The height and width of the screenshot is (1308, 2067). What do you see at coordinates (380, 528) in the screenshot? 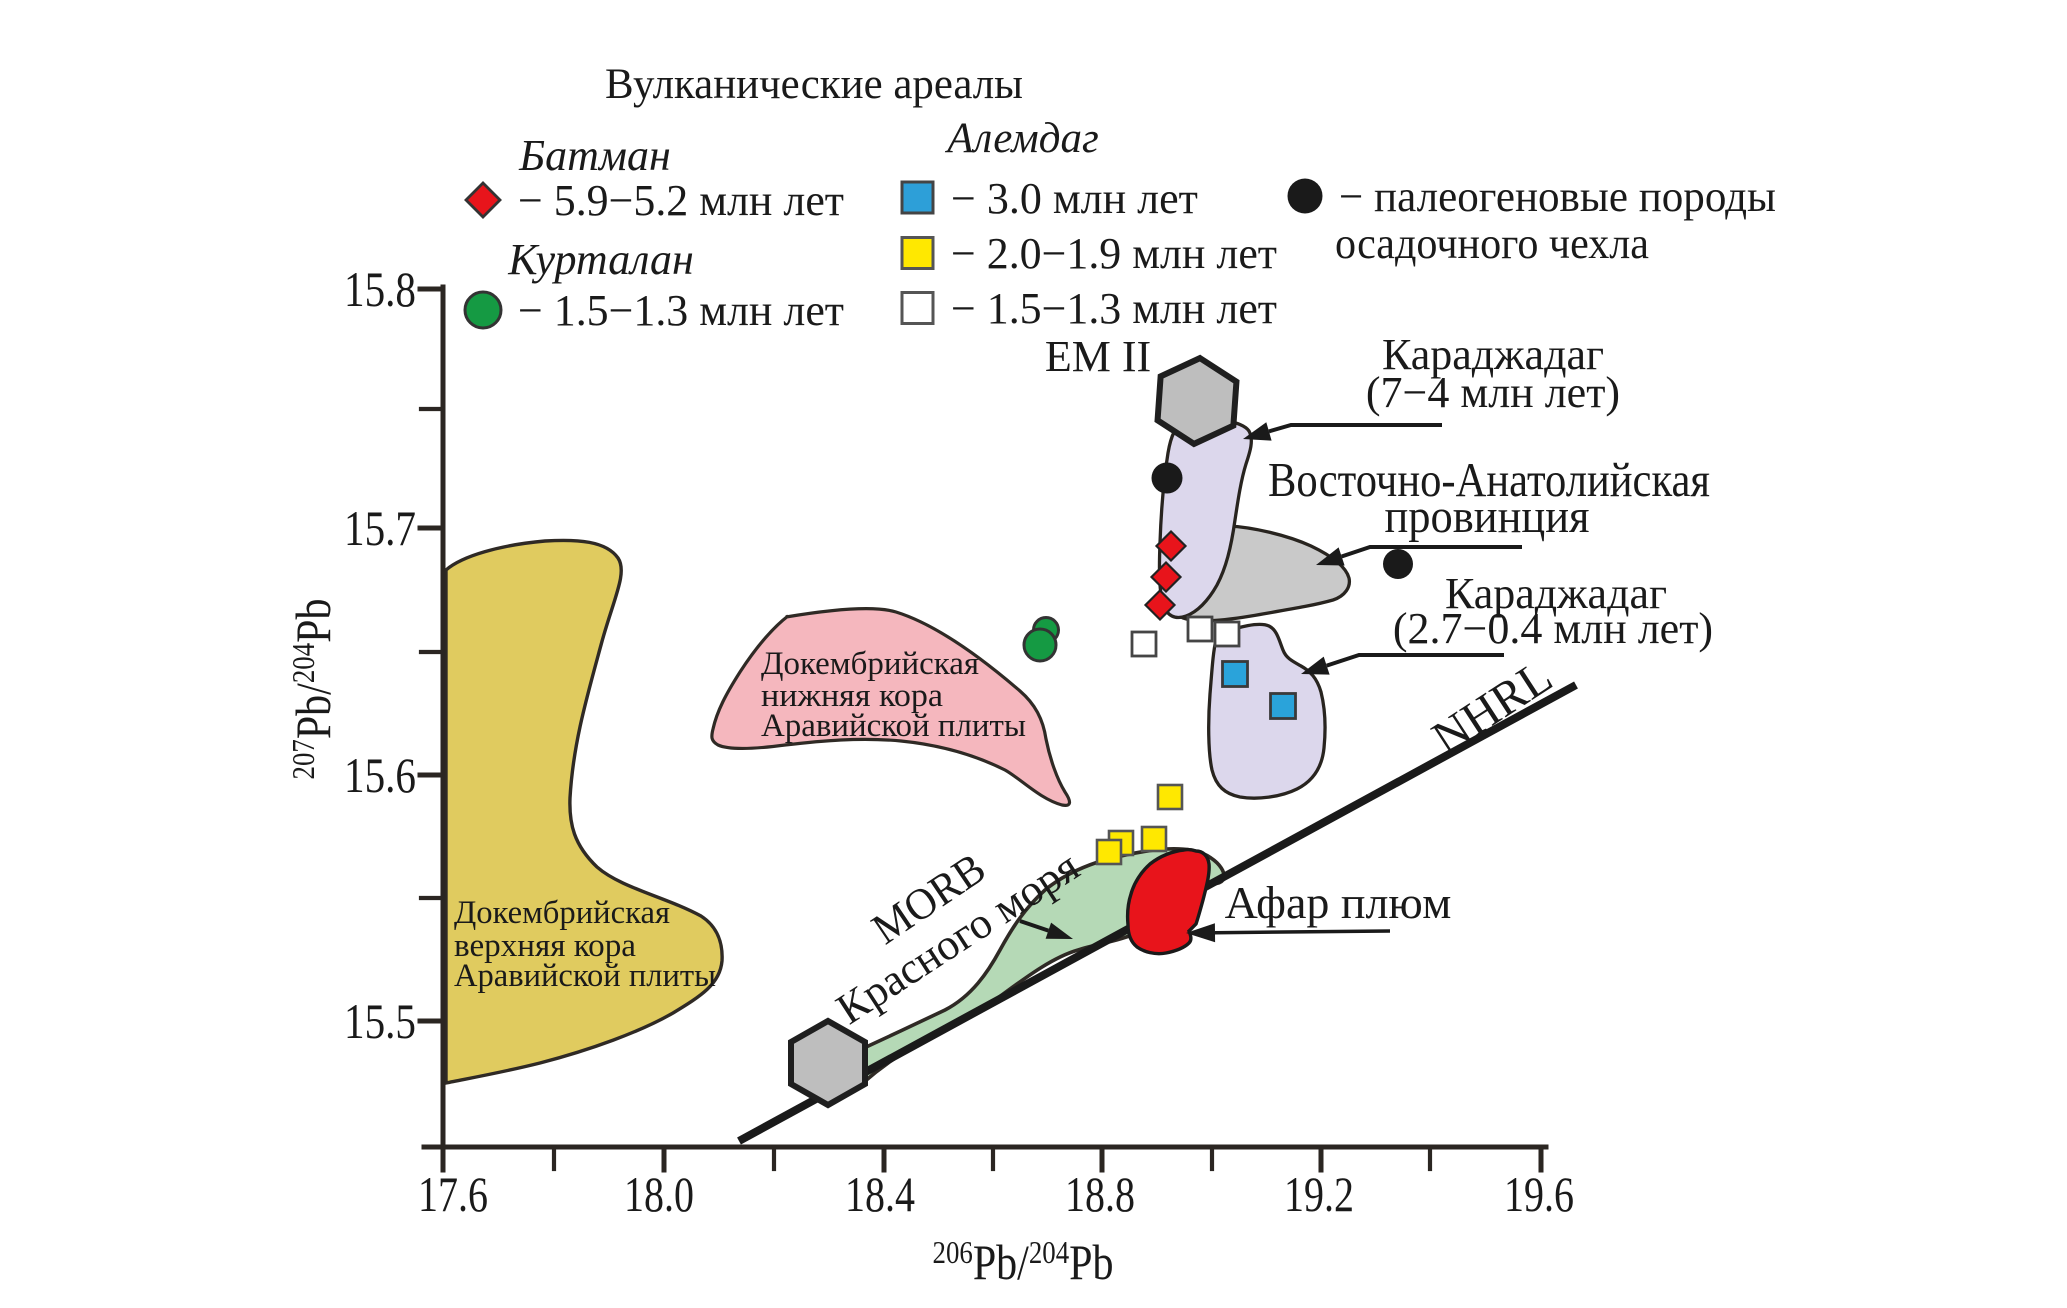
I see `svg-text: 15.7` at bounding box center [380, 528].